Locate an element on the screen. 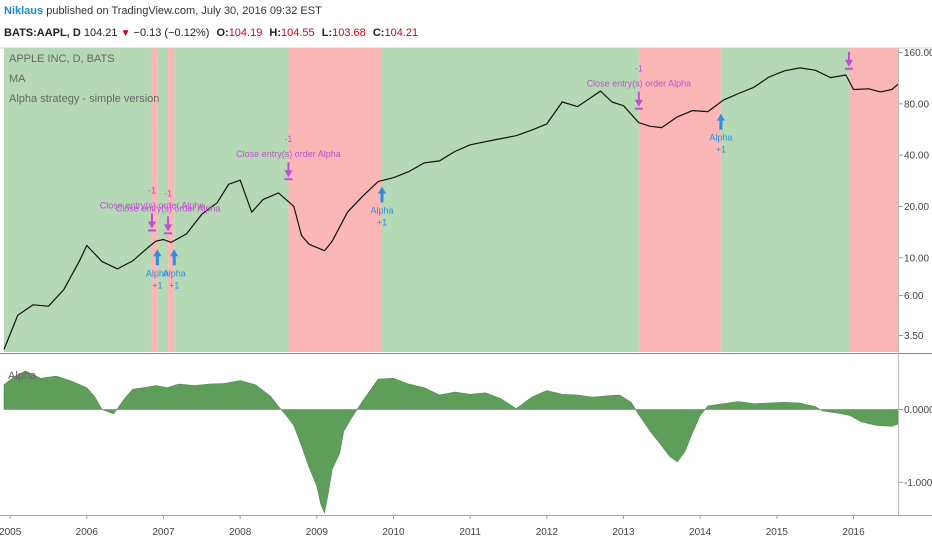 Image resolution: width=932 pixels, height=550 pixels. alpha-axis-tick-label: -1.0000 is located at coordinates (918, 483).